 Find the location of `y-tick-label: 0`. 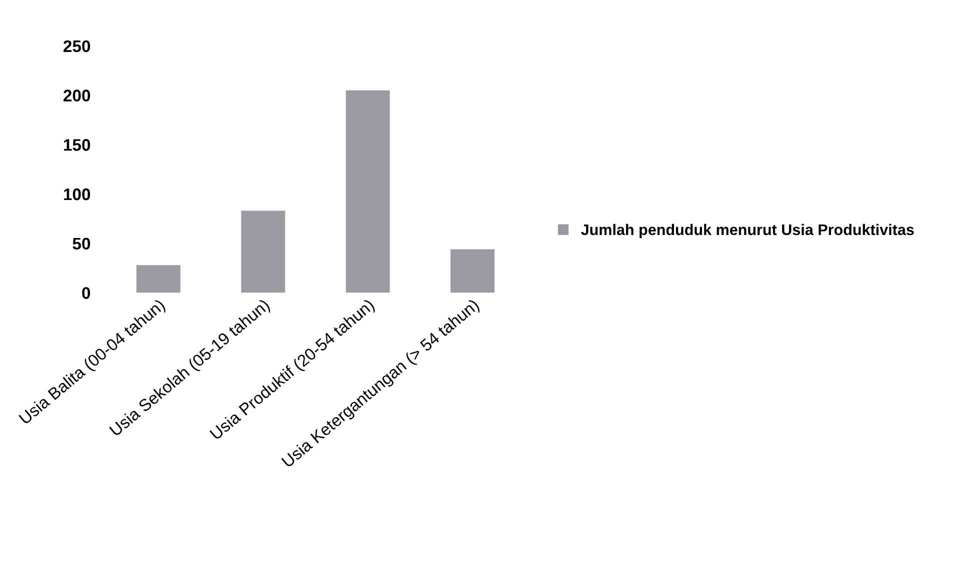

y-tick-label: 0 is located at coordinates (86, 293).